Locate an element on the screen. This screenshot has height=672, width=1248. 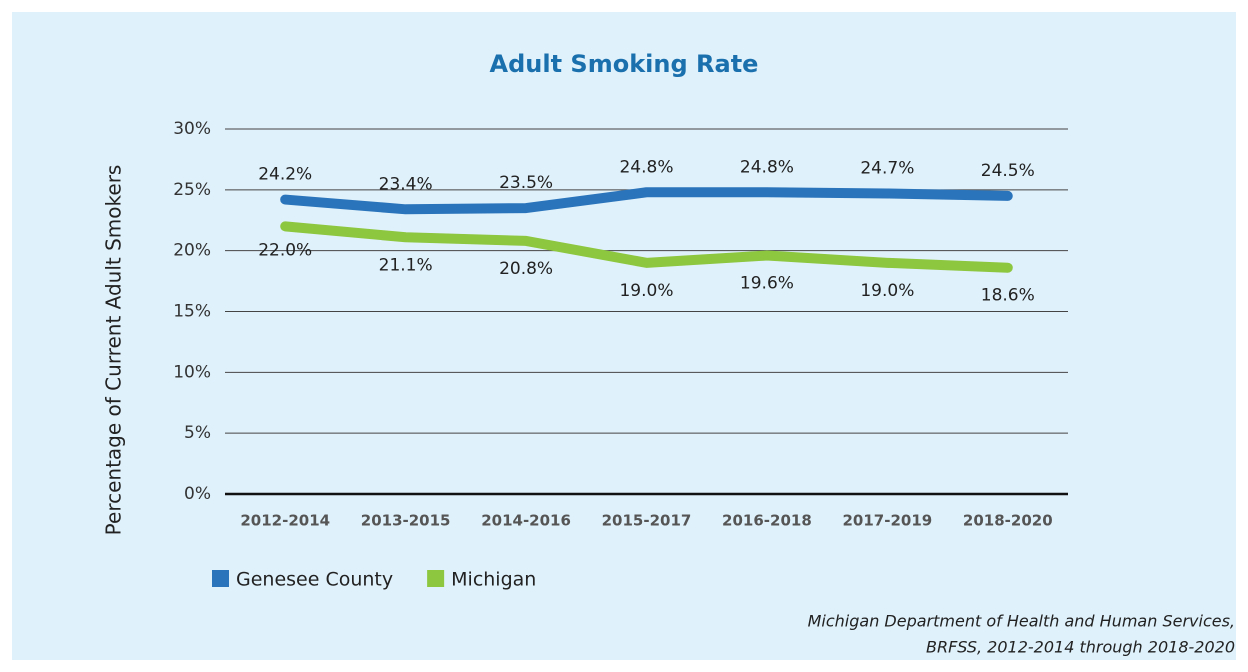
data-label: 24.2% is located at coordinates (285, 175).